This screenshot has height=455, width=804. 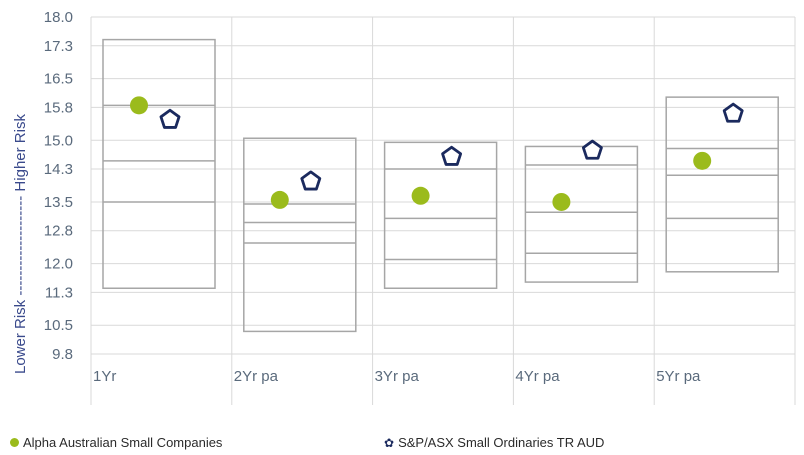 I want to click on y-tick-label: 9.8, so click(x=62, y=354).